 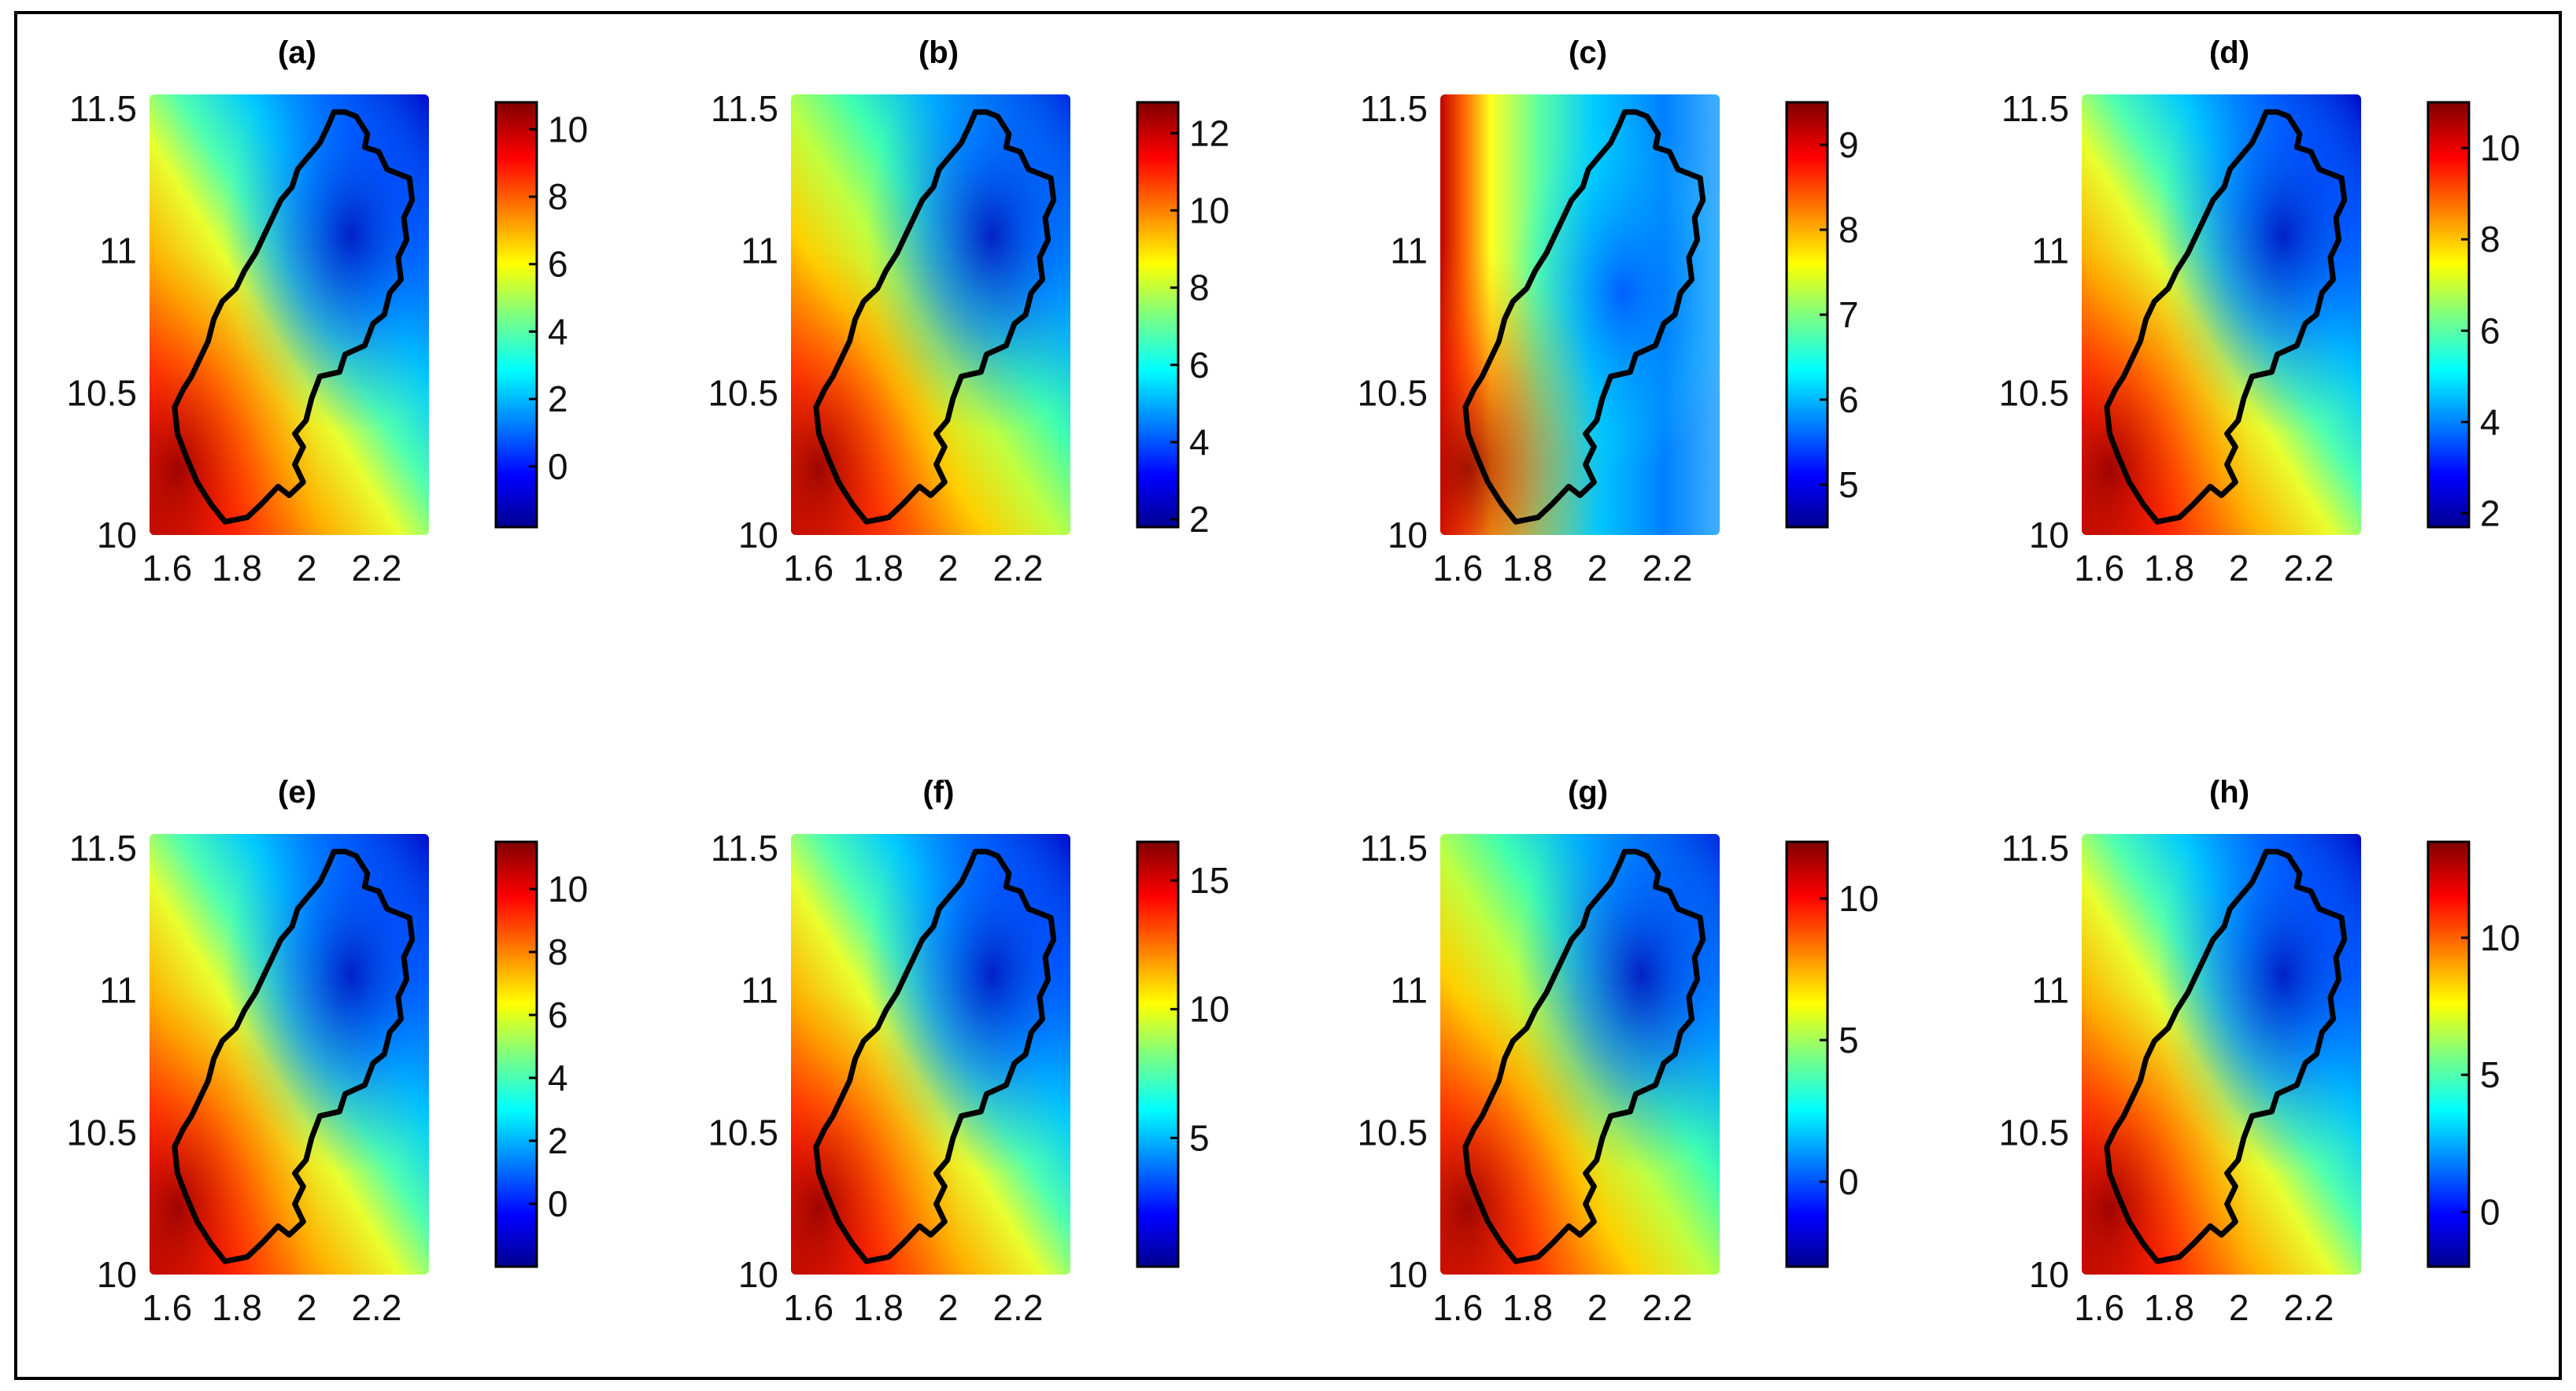 I want to click on panel-1: (b) 10 10.5 11 11.5 1.6 1.8 2 2.2 2 4 6 8 10 12, so click(x=968, y=311).